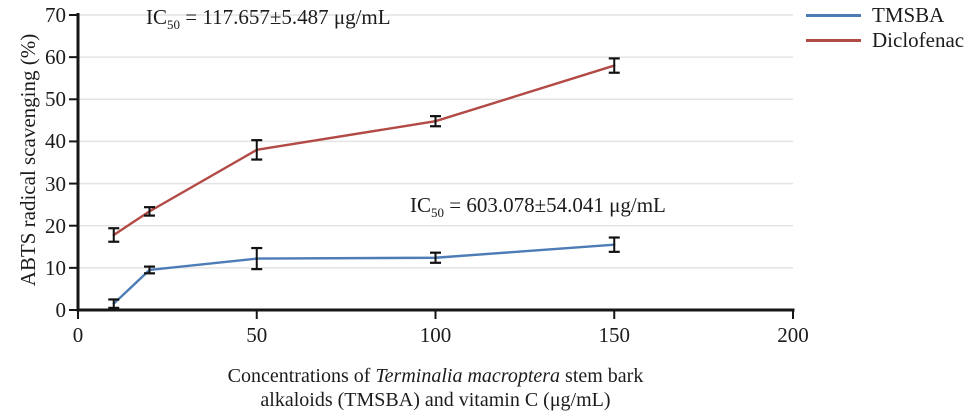 This screenshot has height=420, width=971. I want to click on legend-label: TMSBA, so click(908, 15).